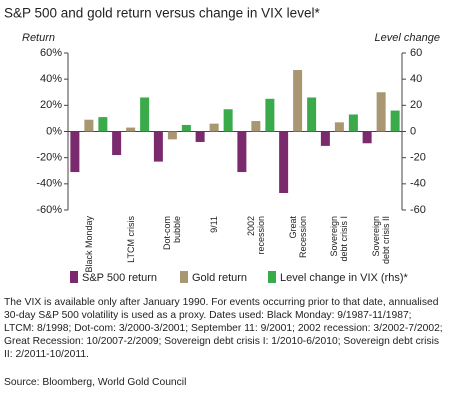 The height and width of the screenshot is (403, 450). What do you see at coordinates (214, 224) in the screenshot?
I see `x-tick-label: 9/11` at bounding box center [214, 224].